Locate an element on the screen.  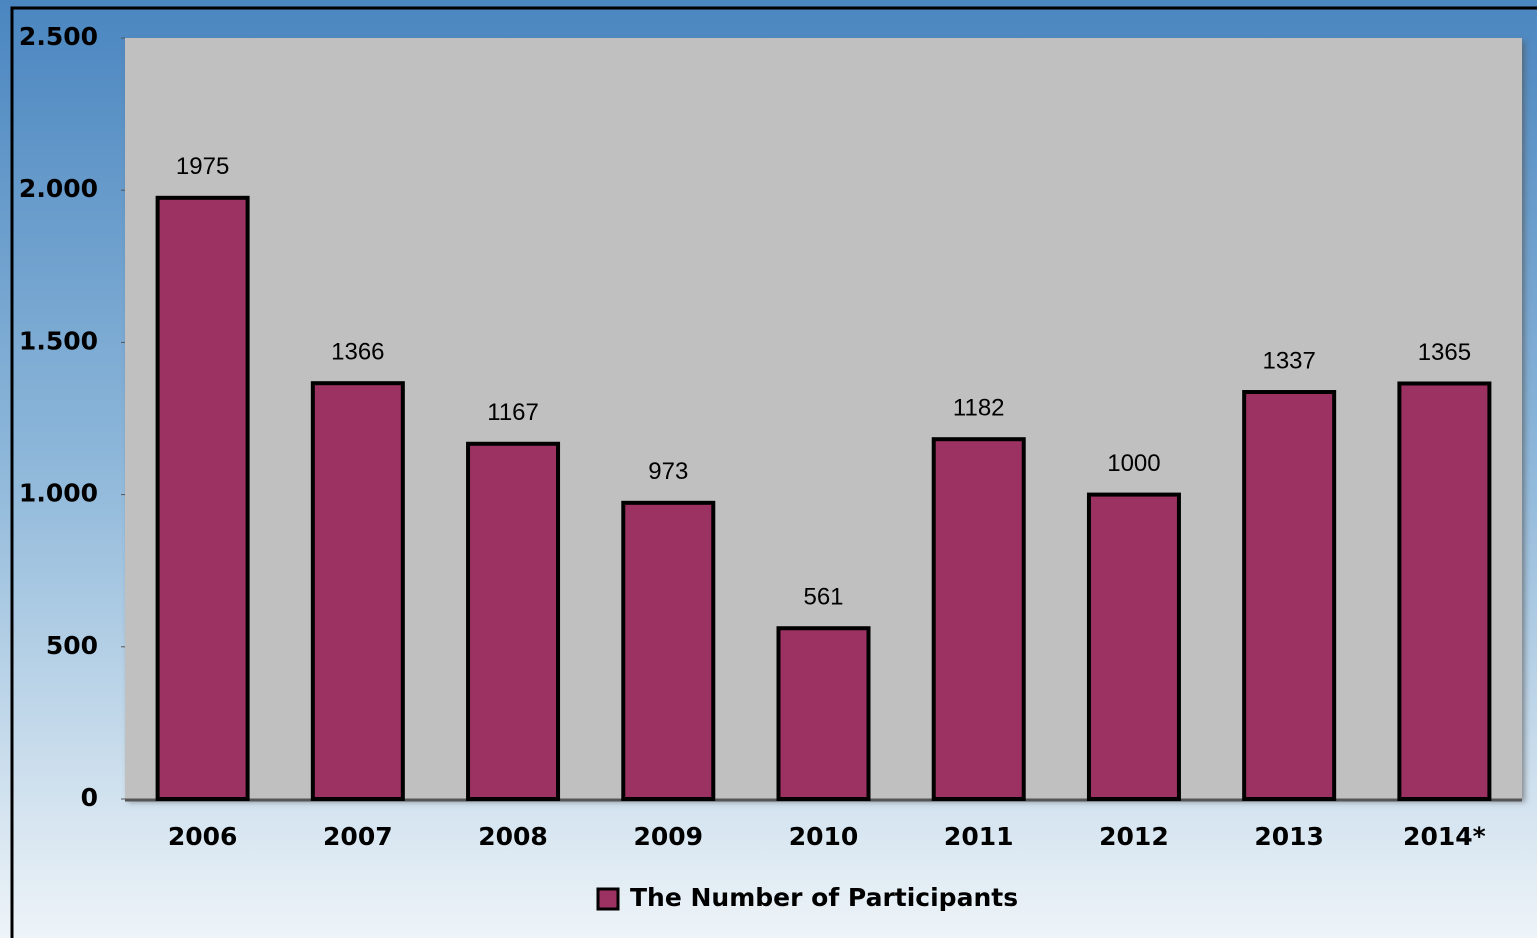
data-label: 561 is located at coordinates (823, 597).